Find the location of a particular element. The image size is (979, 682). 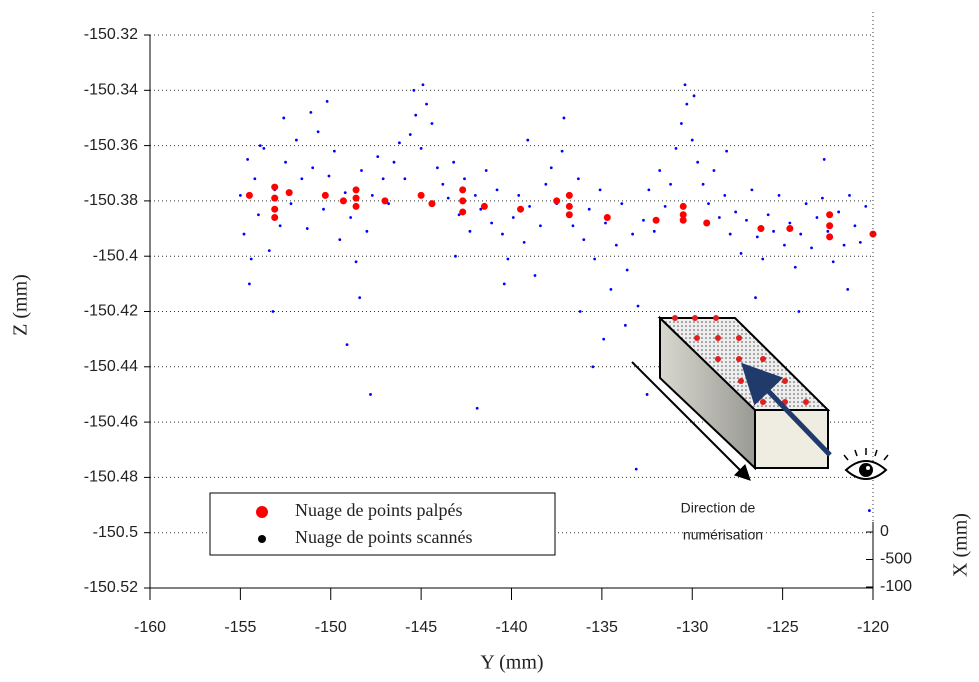

y-tick-label: -150.34 is located at coordinates (111, 90).